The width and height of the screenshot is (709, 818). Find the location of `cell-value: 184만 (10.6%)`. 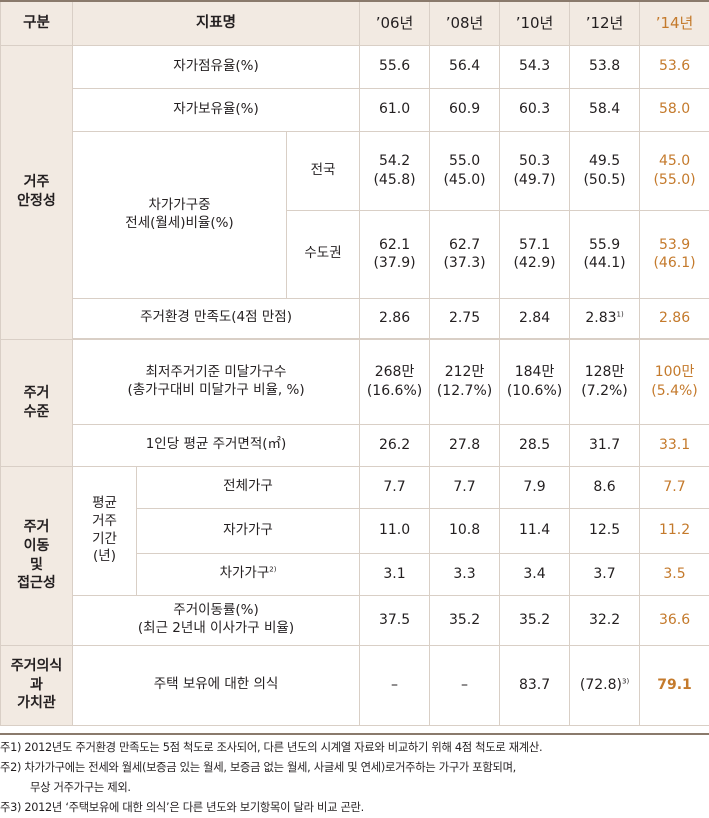

cell-value: 184만 (10.6%) is located at coordinates (535, 381).